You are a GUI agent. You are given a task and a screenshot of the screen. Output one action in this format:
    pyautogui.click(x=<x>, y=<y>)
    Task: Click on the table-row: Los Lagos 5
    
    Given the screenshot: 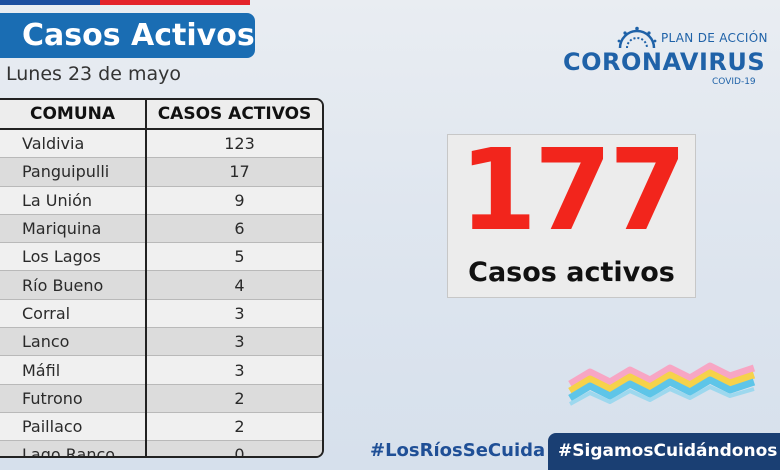 What is the action you would take?
    pyautogui.click(x=161, y=257)
    